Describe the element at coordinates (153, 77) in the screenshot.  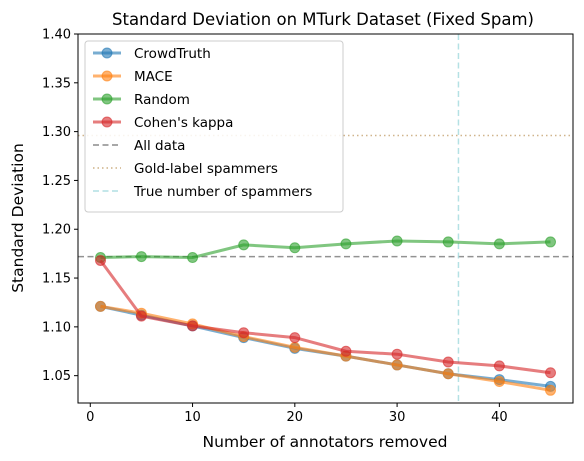
I see `legend-label-mace: MACE` at that location.